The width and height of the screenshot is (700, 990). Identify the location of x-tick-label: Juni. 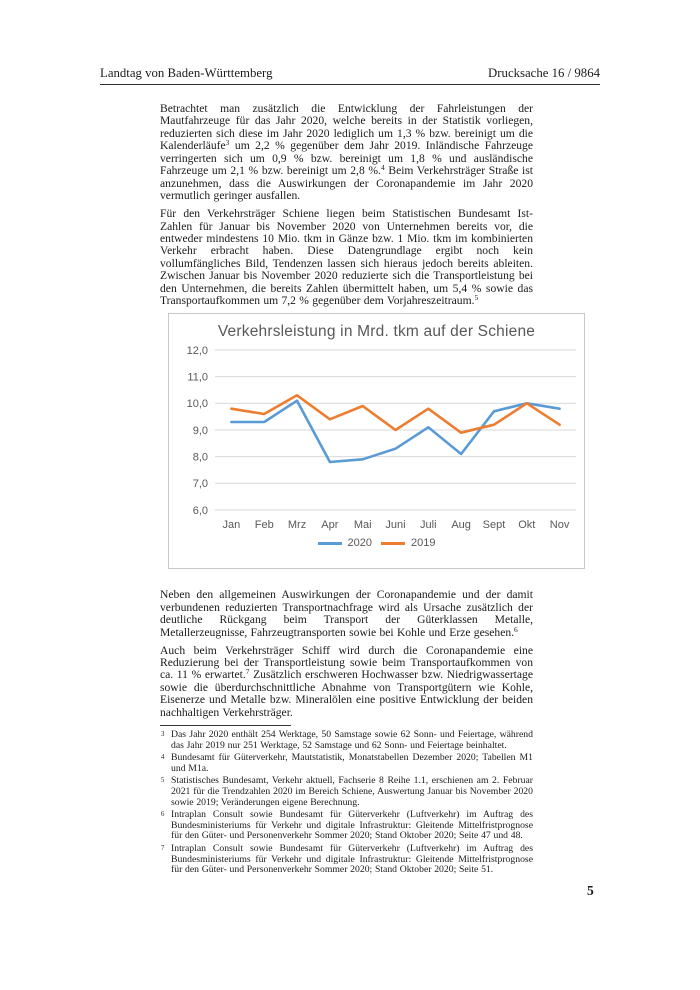
(395, 525).